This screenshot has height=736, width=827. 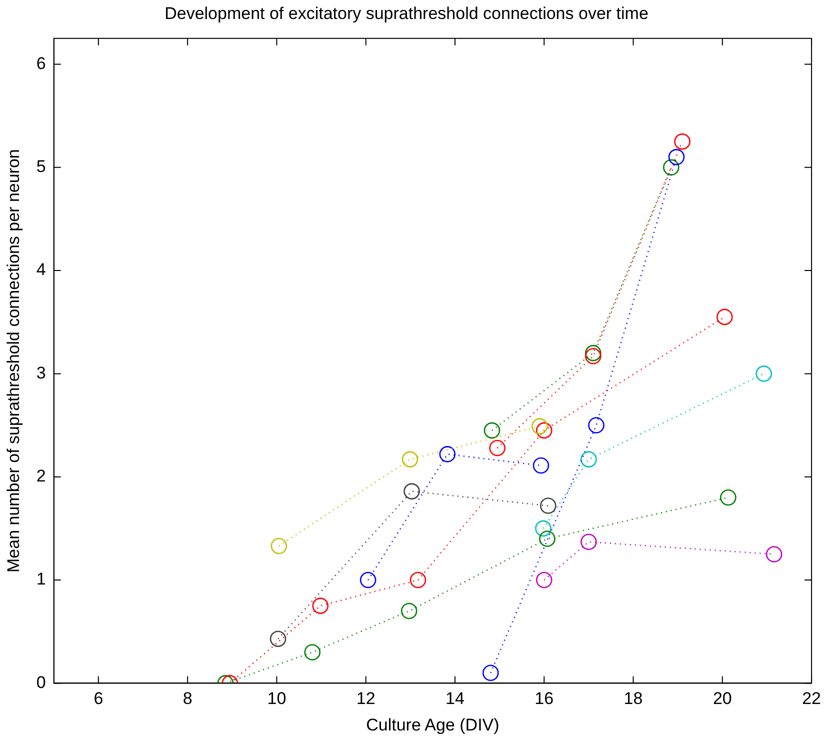 I want to click on y-tick-label: 0, so click(x=41, y=682).